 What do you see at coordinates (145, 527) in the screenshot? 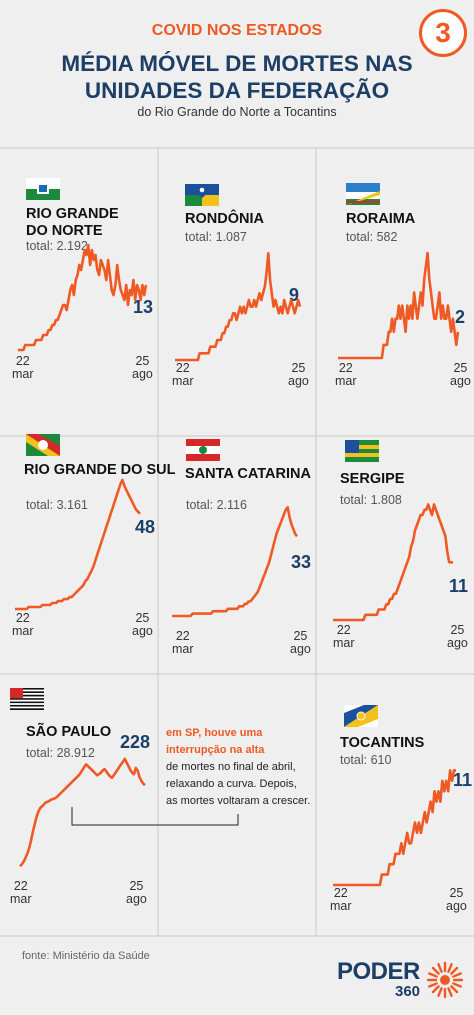
I see `last-value-label-rio-grande-do-sul: 48` at bounding box center [145, 527].